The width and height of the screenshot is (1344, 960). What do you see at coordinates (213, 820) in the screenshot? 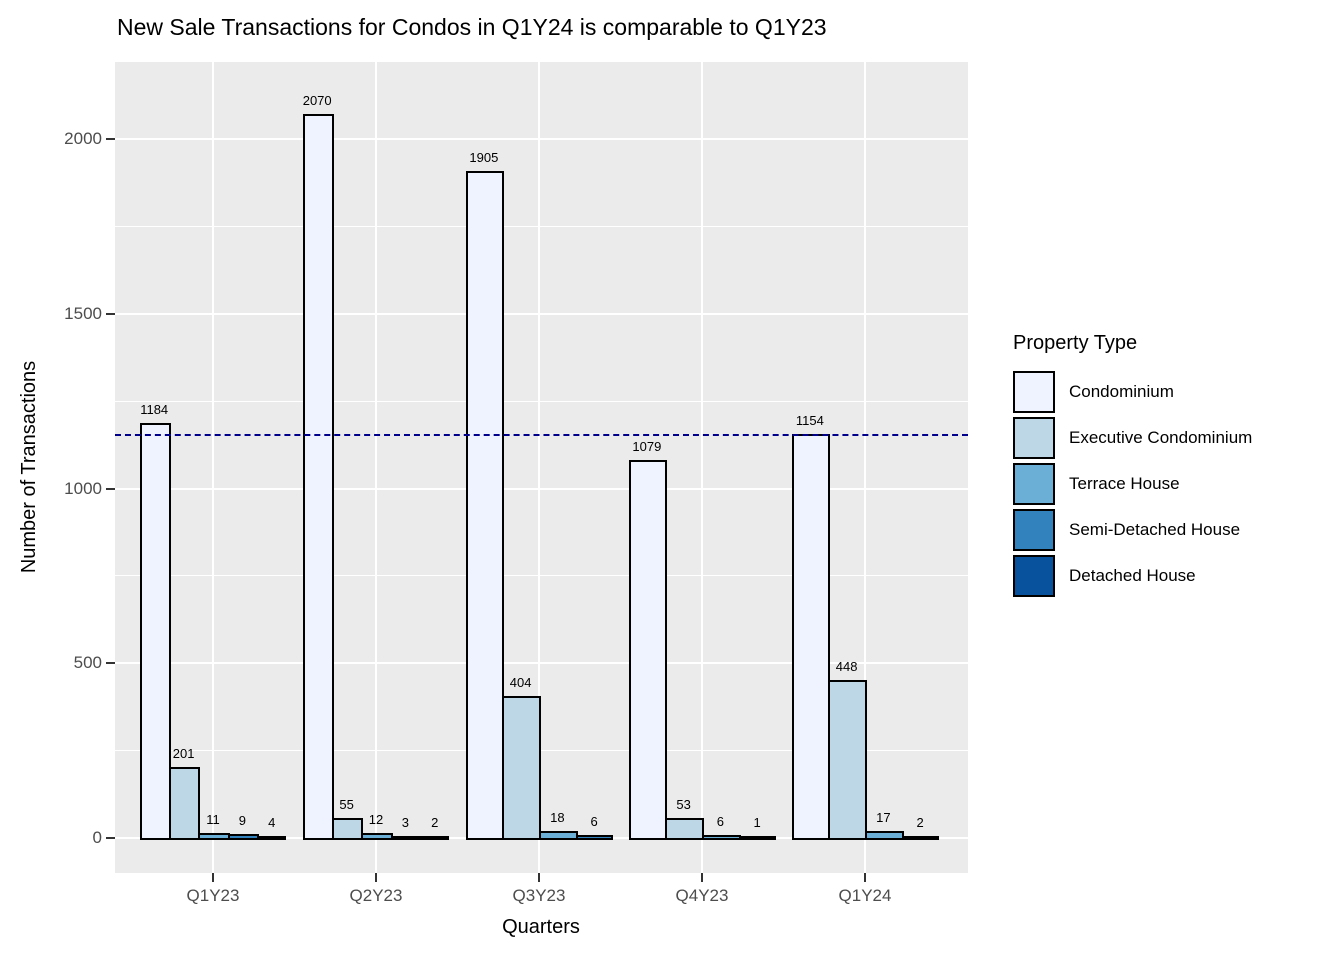
I see `bar-value-label: 11` at bounding box center [213, 820].